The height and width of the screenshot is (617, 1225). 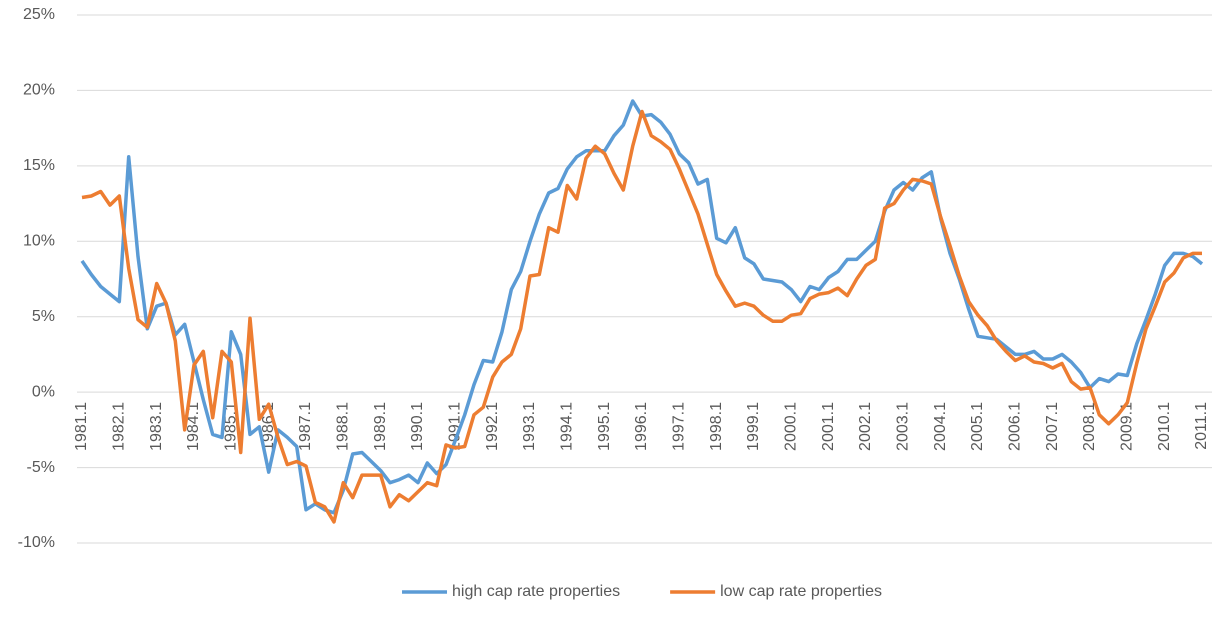 What do you see at coordinates (1089, 426) in the screenshot?
I see `x-tick-label: 2008.1` at bounding box center [1089, 426].